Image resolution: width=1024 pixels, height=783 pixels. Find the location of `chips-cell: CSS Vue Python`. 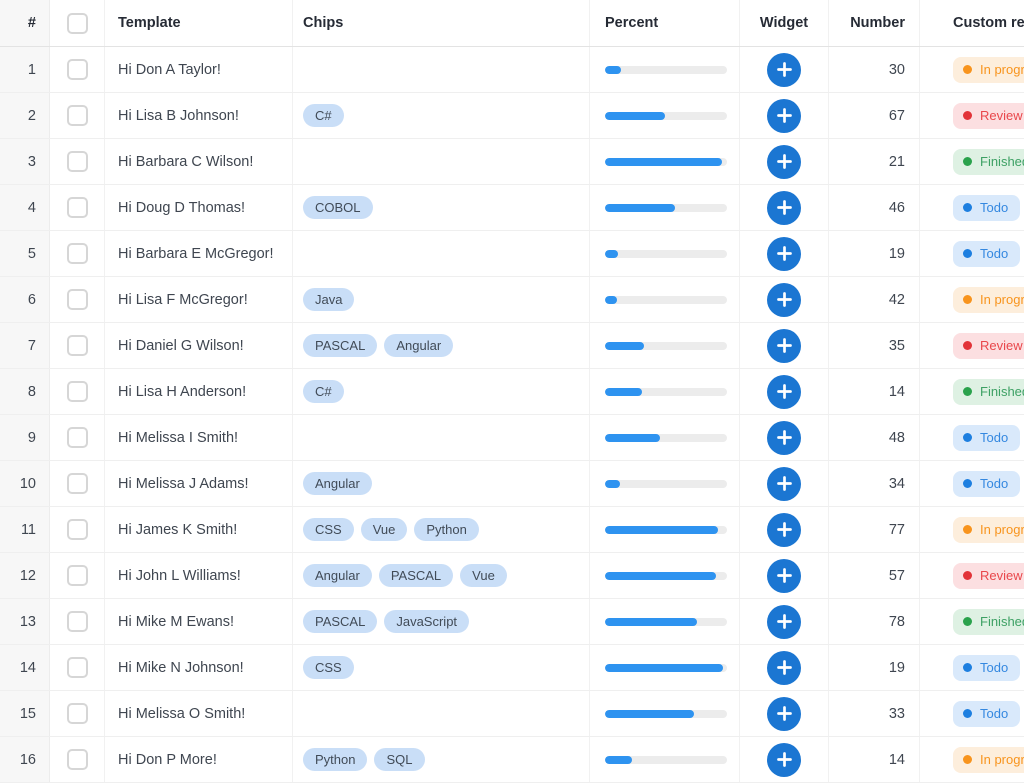

chips-cell: CSS Vue Python is located at coordinates (441, 529).